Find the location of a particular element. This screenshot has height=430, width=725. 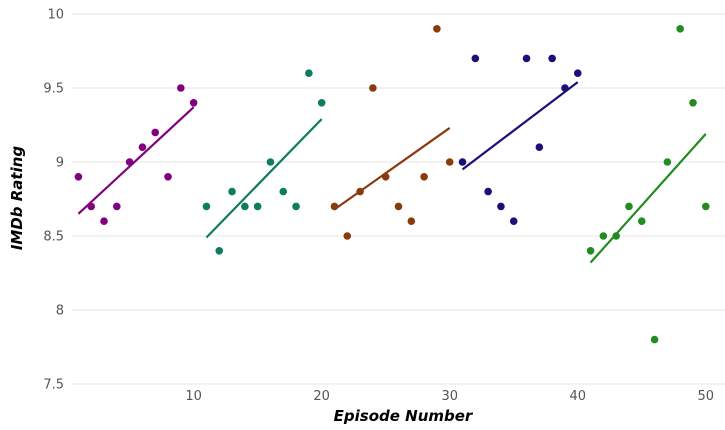

y-tick-label: 7.5 is located at coordinates (53, 385).